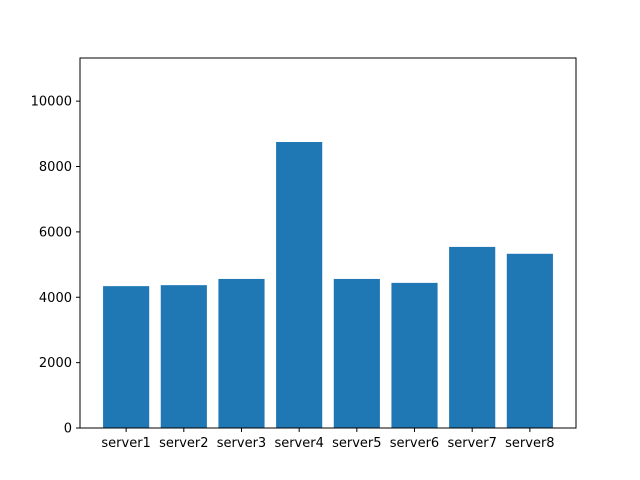  Describe the element at coordinates (183, 356) in the screenshot. I see `bar-server2` at that location.